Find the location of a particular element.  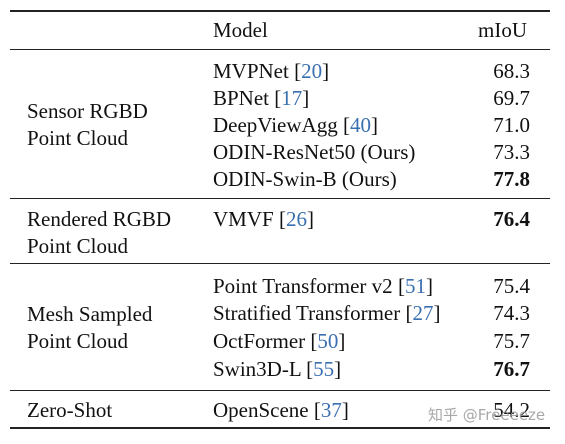

watermark: 知乎 @Freeeeze is located at coordinates (487, 415).